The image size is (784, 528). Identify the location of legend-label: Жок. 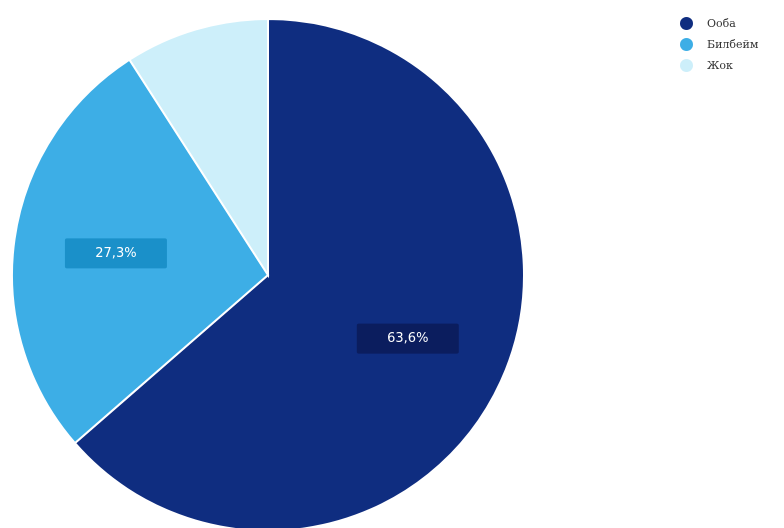
(720, 65).